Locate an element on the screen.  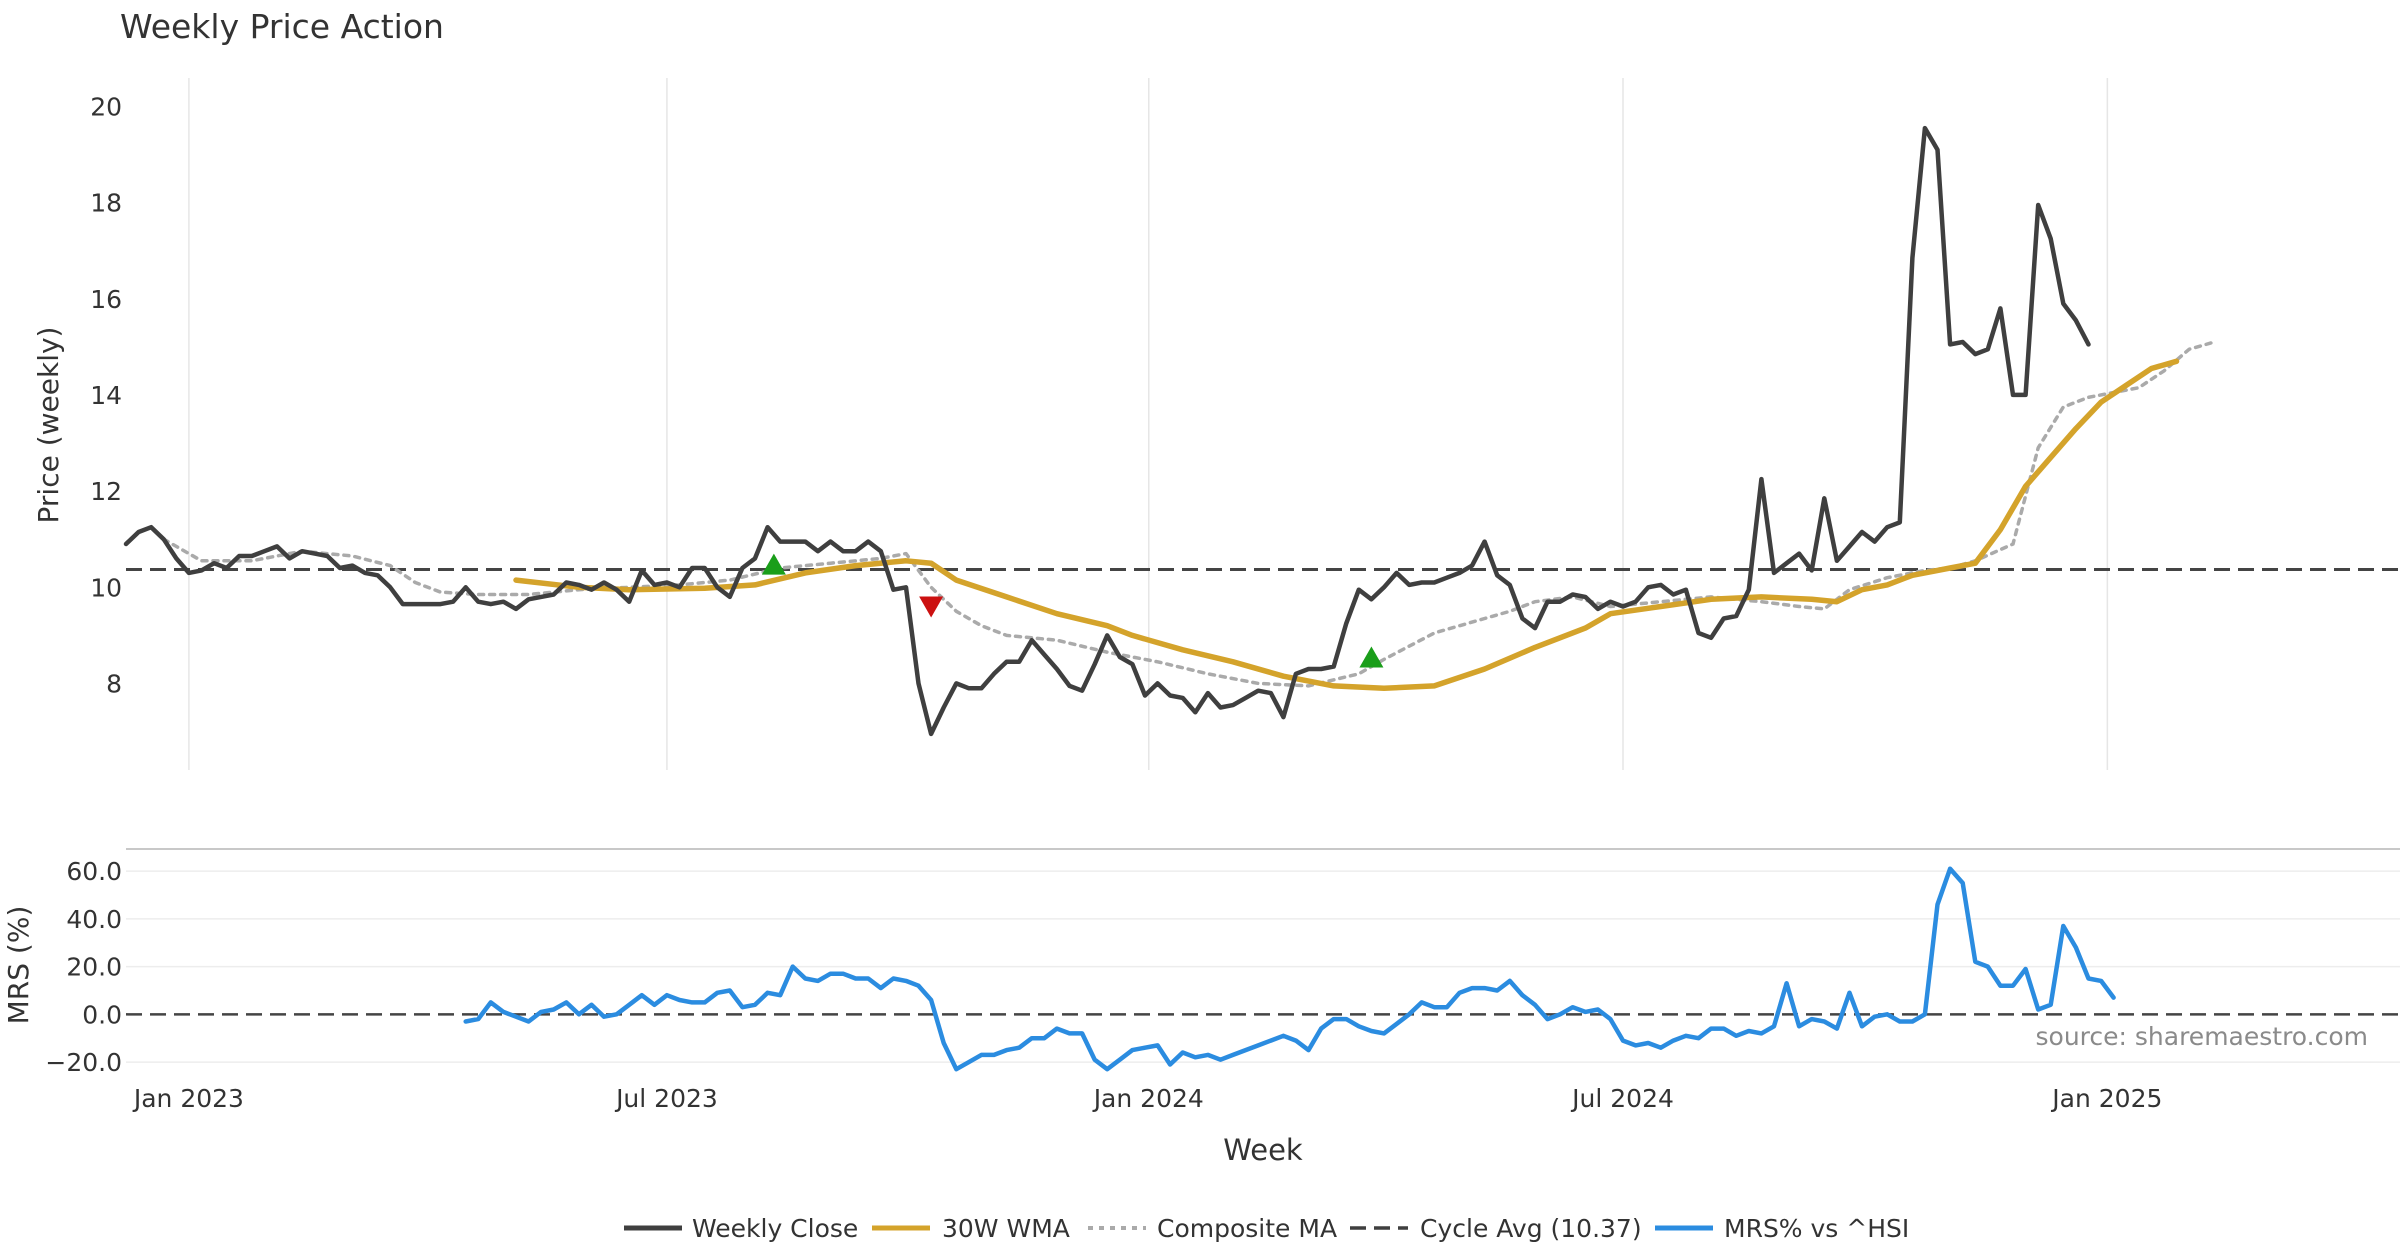
y-tick-label: 8 is located at coordinates (114, 683).